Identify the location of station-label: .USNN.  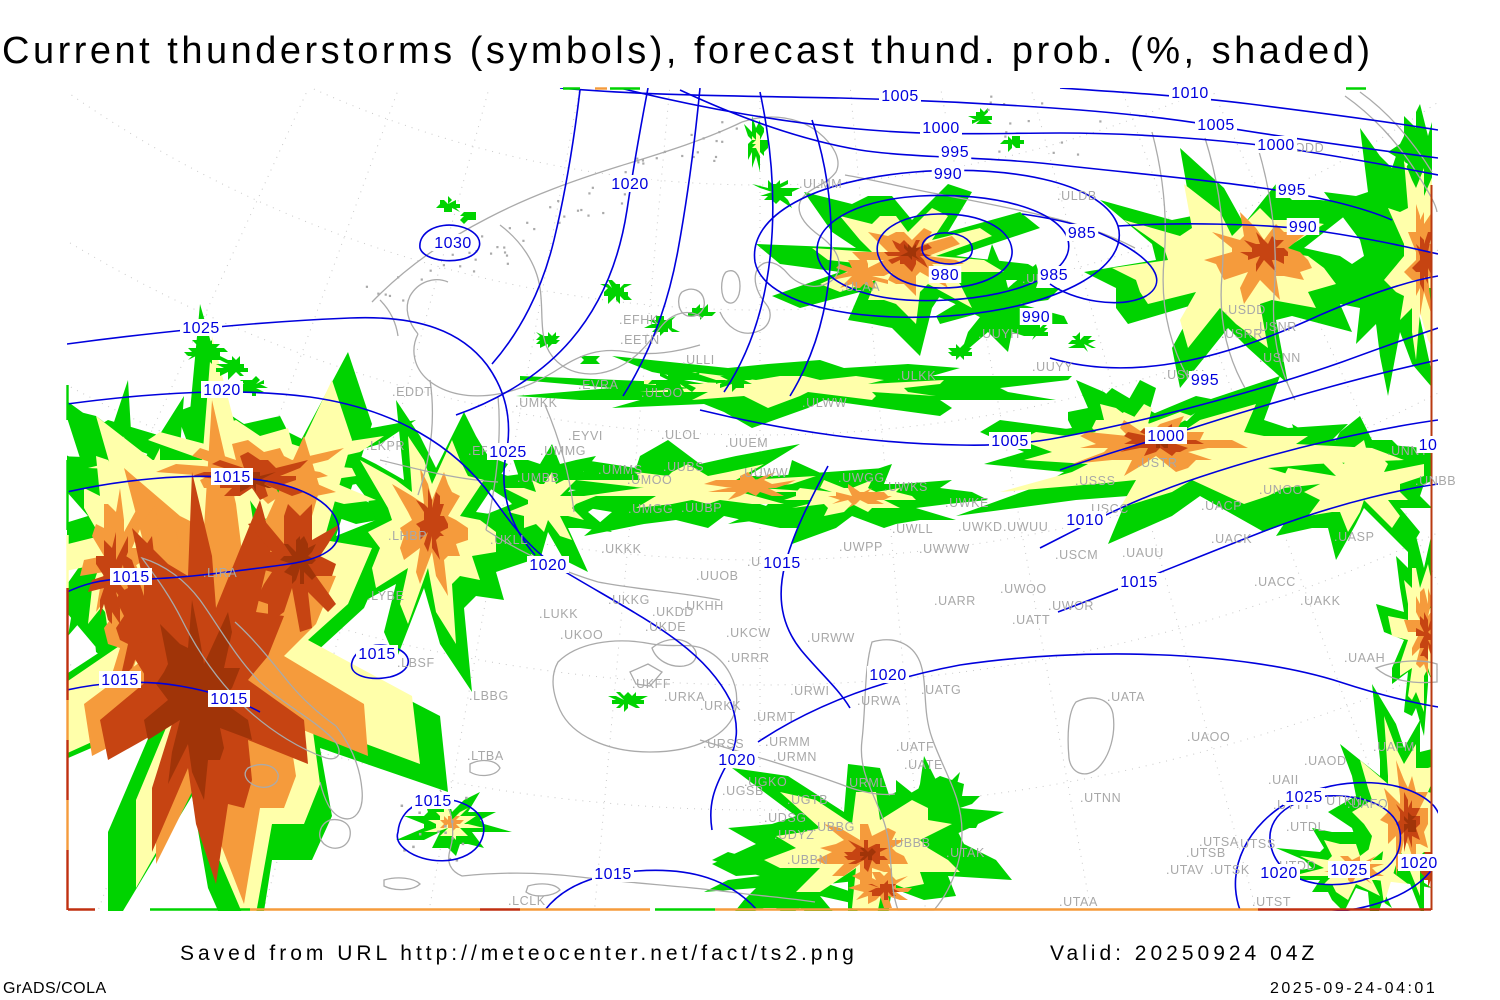
(1280, 358).